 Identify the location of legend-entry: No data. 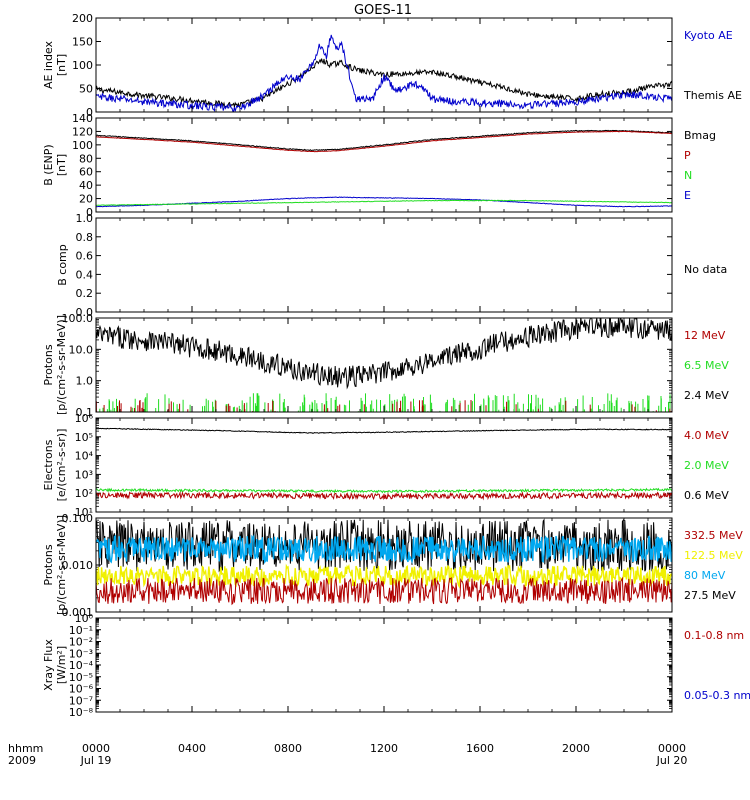
(705, 269).